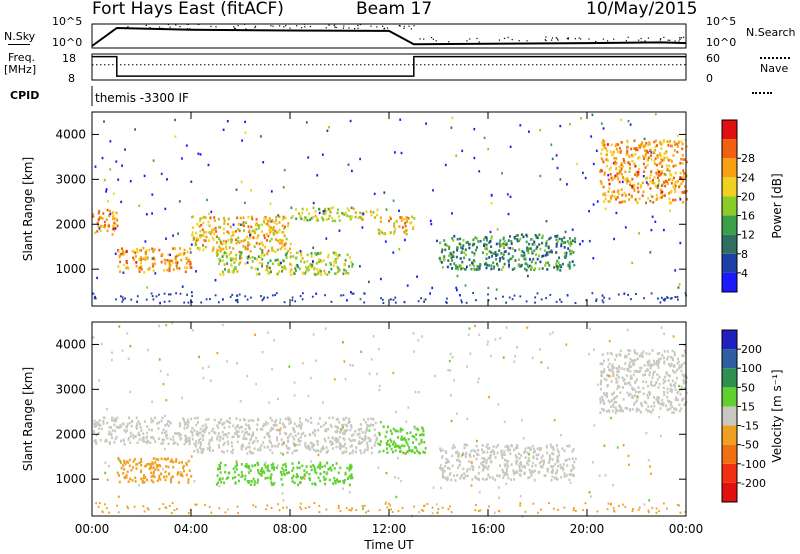  What do you see at coordinates (771, 32) in the screenshot?
I see `nsearch-label: N.Search` at bounding box center [771, 32].